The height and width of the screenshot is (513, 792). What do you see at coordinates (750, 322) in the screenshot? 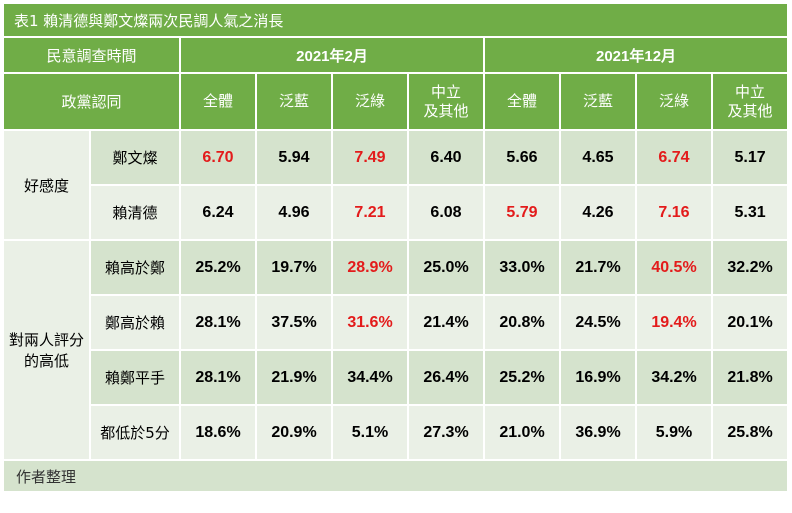
I see `value-cell: 20.1%` at bounding box center [750, 322].